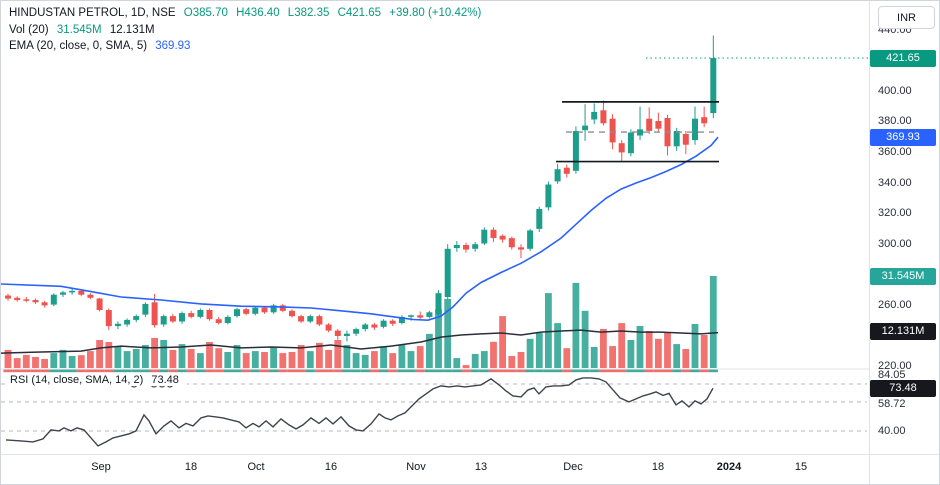 The image size is (940, 485). Describe the element at coordinates (359, 13) in the screenshot. I see `ohlc-close: C421.65` at that location.